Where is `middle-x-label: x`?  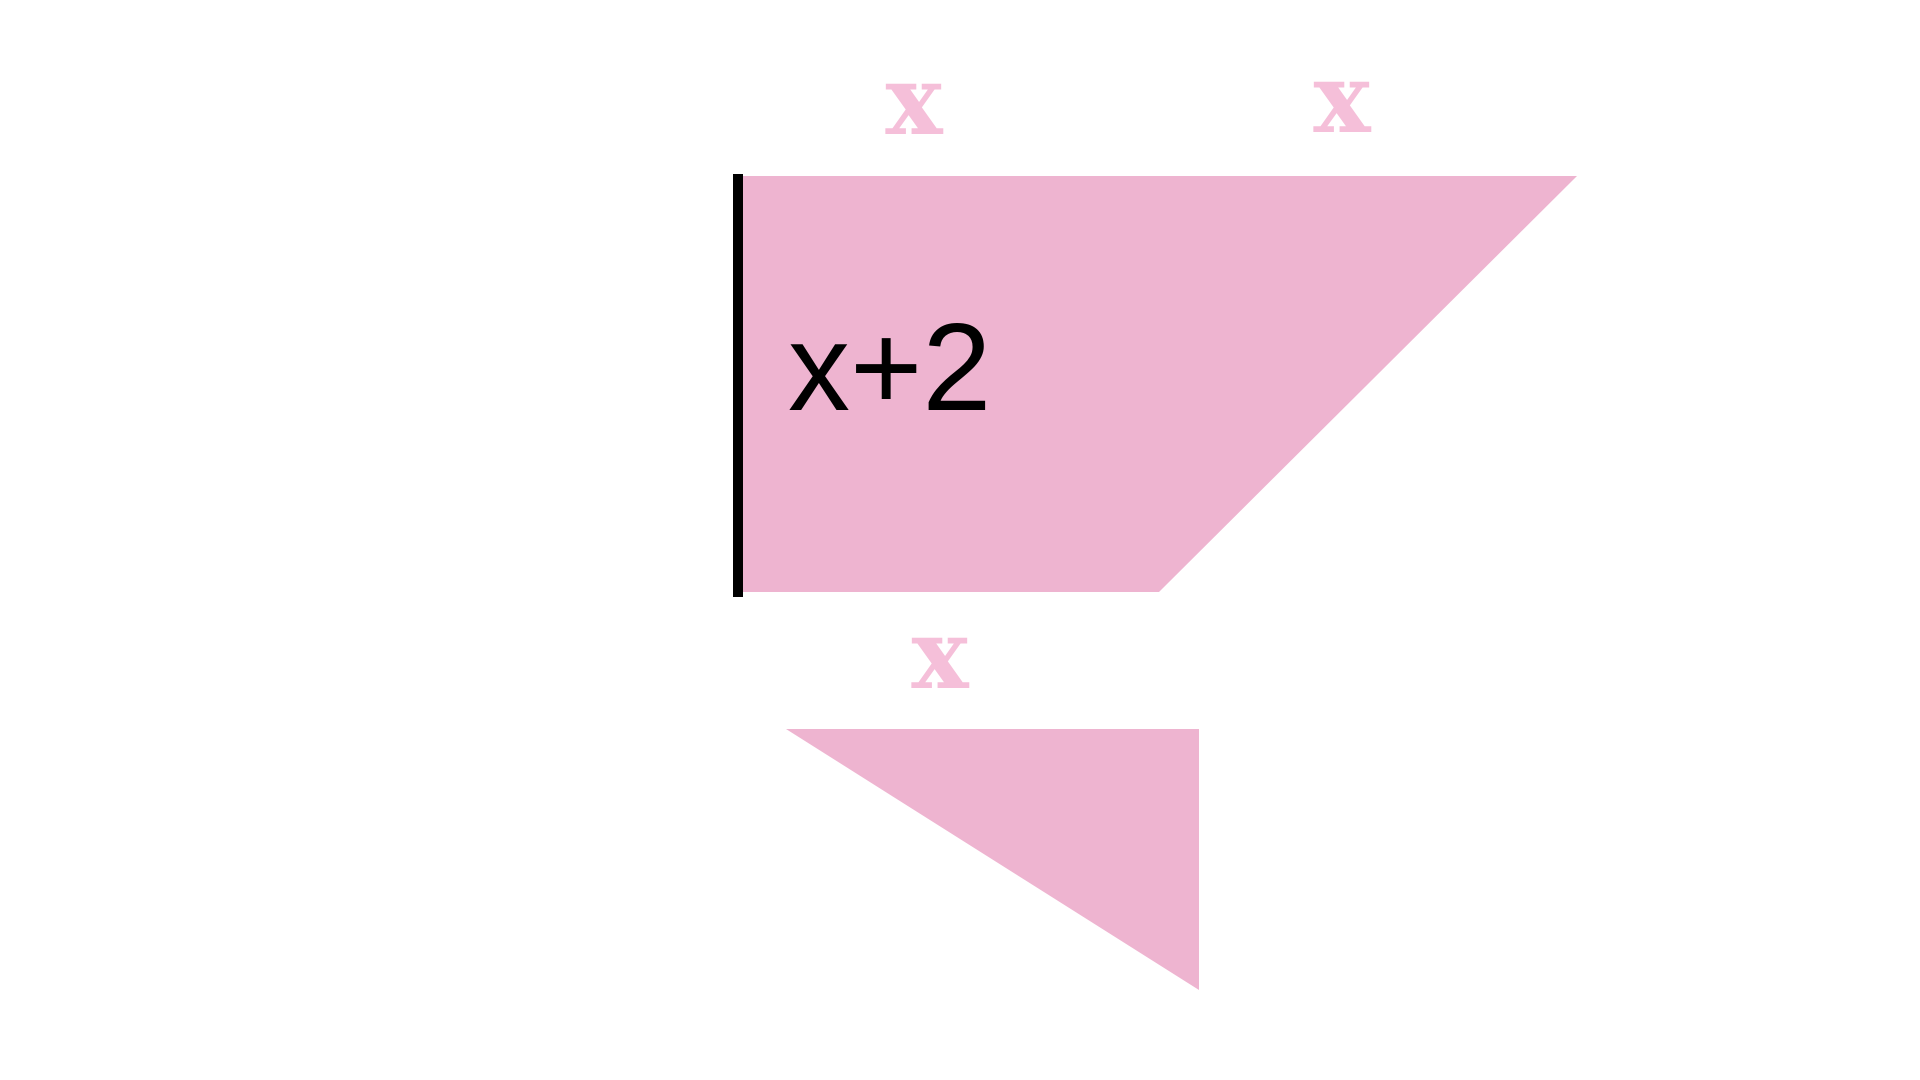 middle-x-label: x is located at coordinates (940, 654).